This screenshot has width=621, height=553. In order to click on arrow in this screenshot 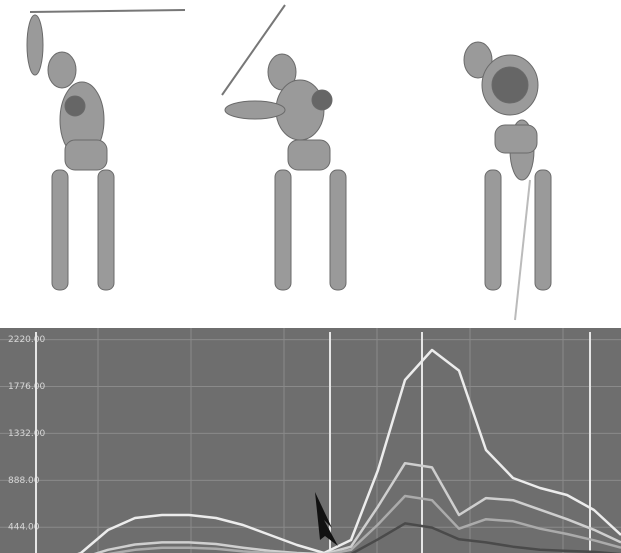, I will do `click(326, 519)`.